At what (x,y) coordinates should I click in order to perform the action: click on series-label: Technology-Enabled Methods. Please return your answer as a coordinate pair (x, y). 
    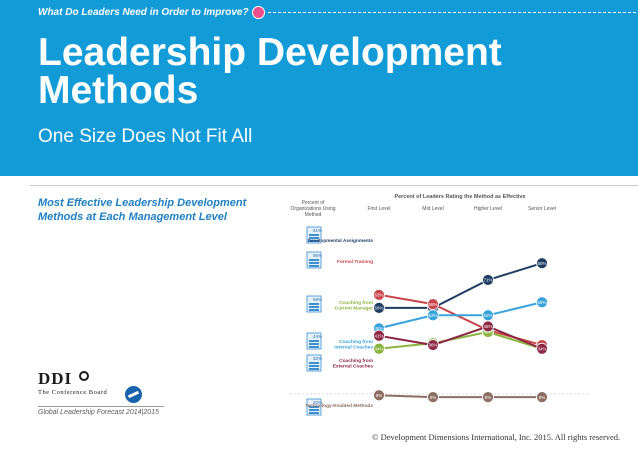
    Looking at the image, I should click on (339, 406).